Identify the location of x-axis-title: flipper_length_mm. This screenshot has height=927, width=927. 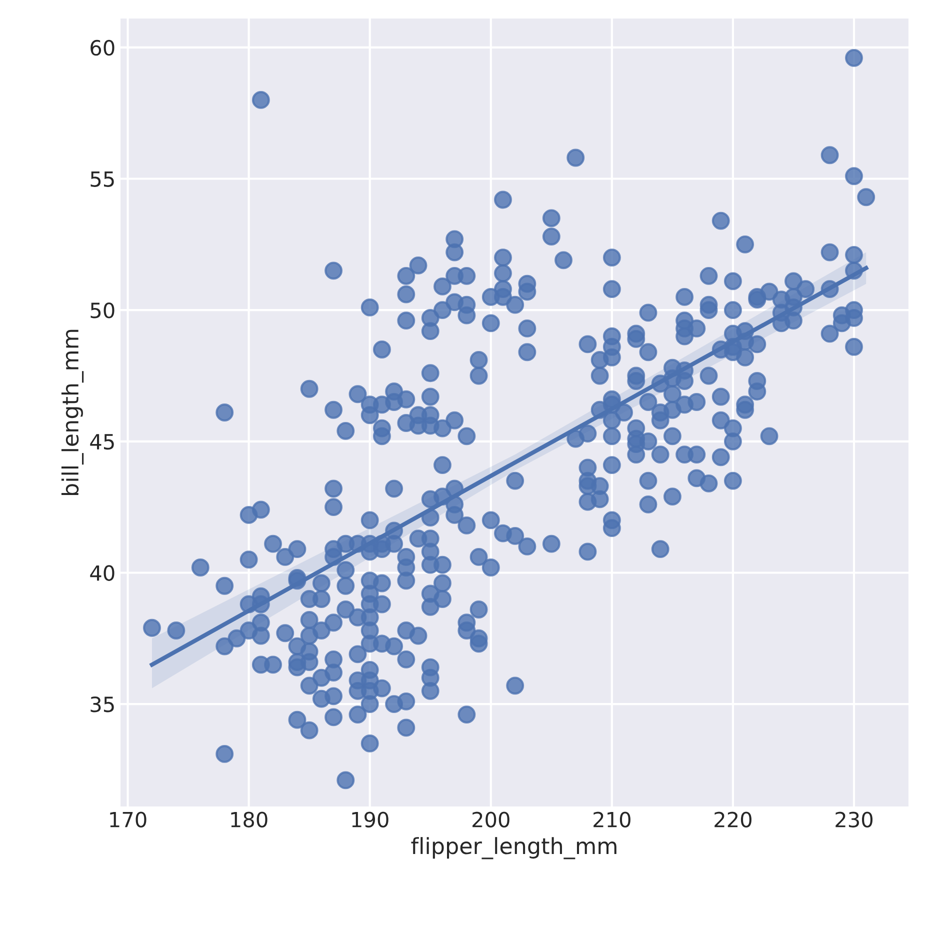
(513, 848).